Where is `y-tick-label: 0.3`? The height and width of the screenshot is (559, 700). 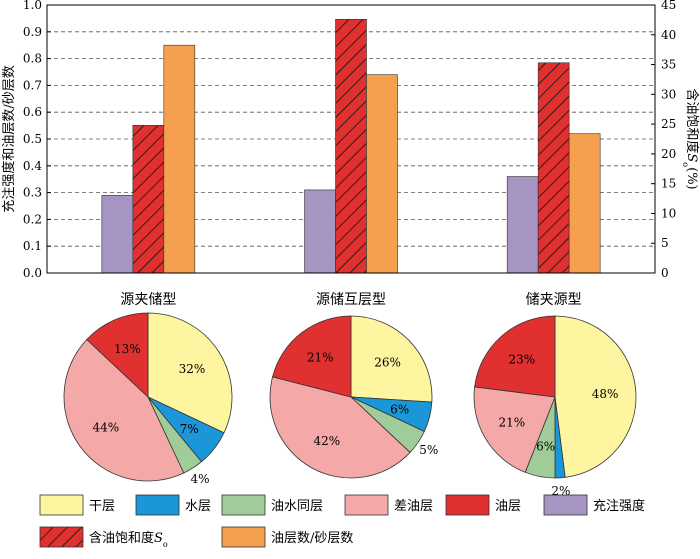
y-tick-label: 0.3 is located at coordinates (32, 193).